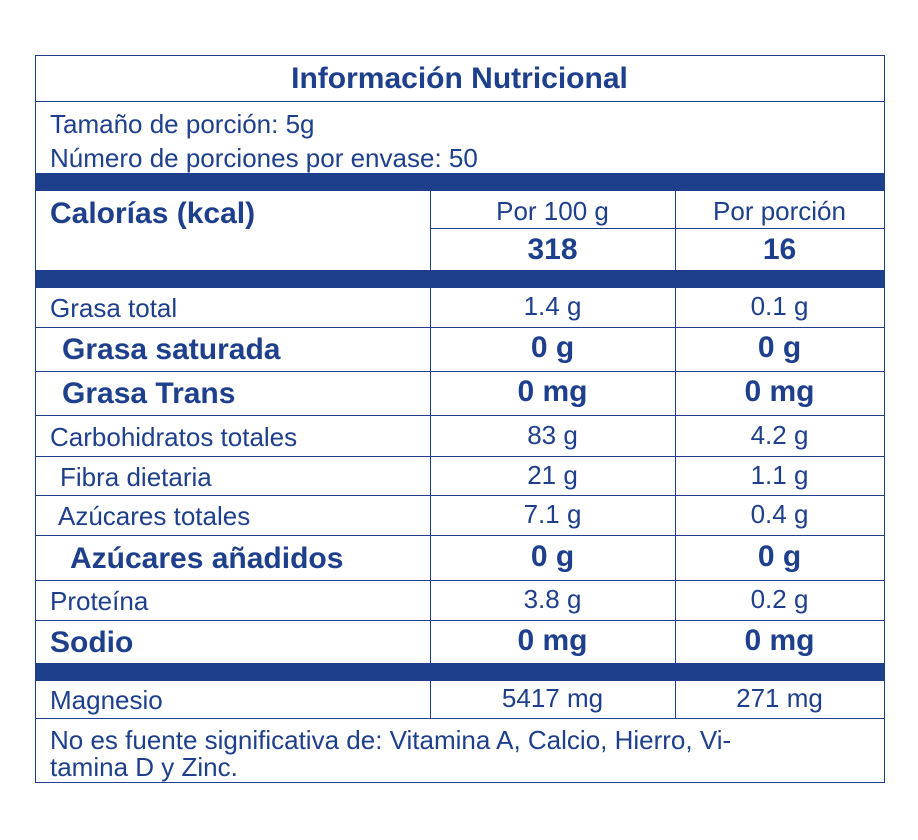  What do you see at coordinates (149, 393) in the screenshot?
I see `nutrient-name: Grasa Trans` at bounding box center [149, 393].